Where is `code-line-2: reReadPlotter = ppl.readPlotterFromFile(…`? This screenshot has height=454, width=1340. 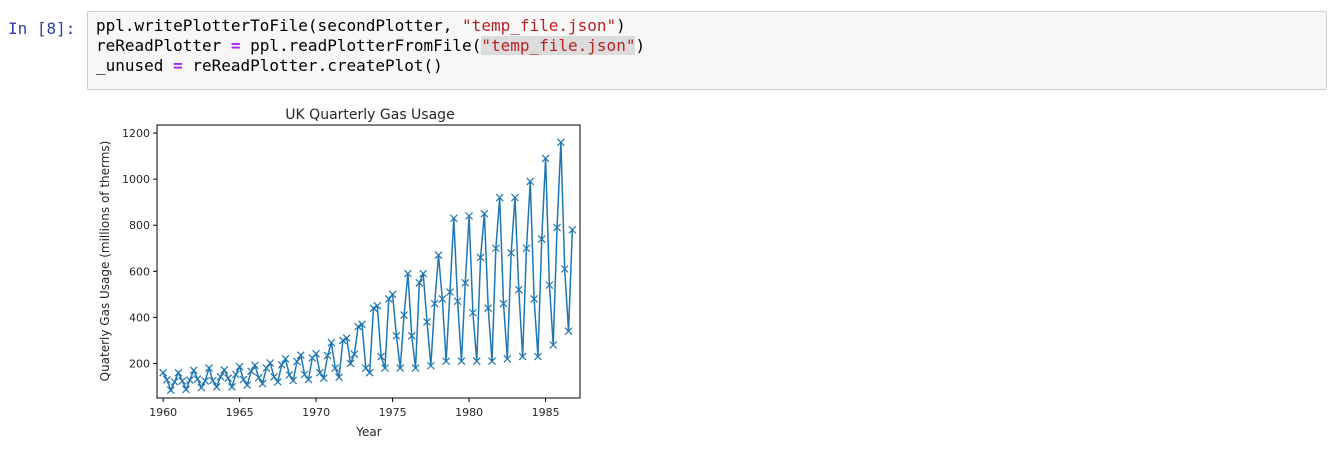 code-line-2: reReadPlotter = ppl.readPlotterFromFile(… is located at coordinates (370, 45).